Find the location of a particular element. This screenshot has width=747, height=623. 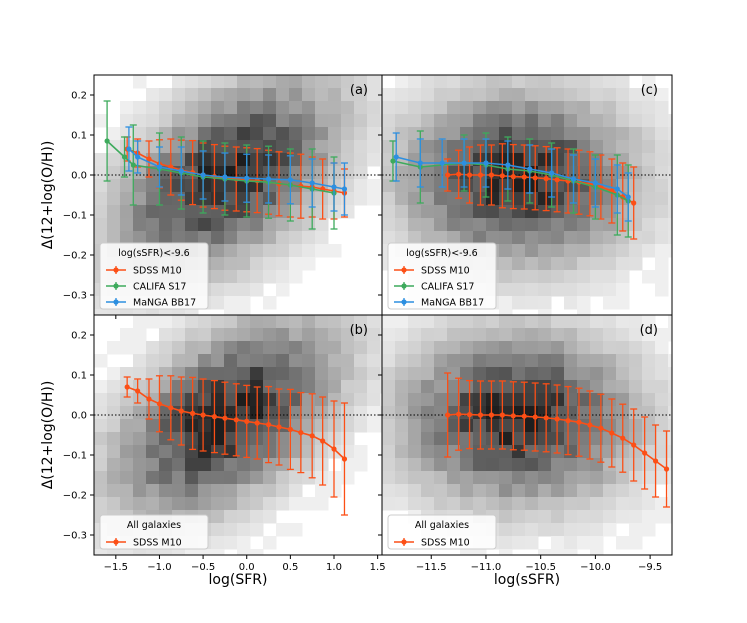

legend-entry: MaNGA BB17 is located at coordinates (452, 303).